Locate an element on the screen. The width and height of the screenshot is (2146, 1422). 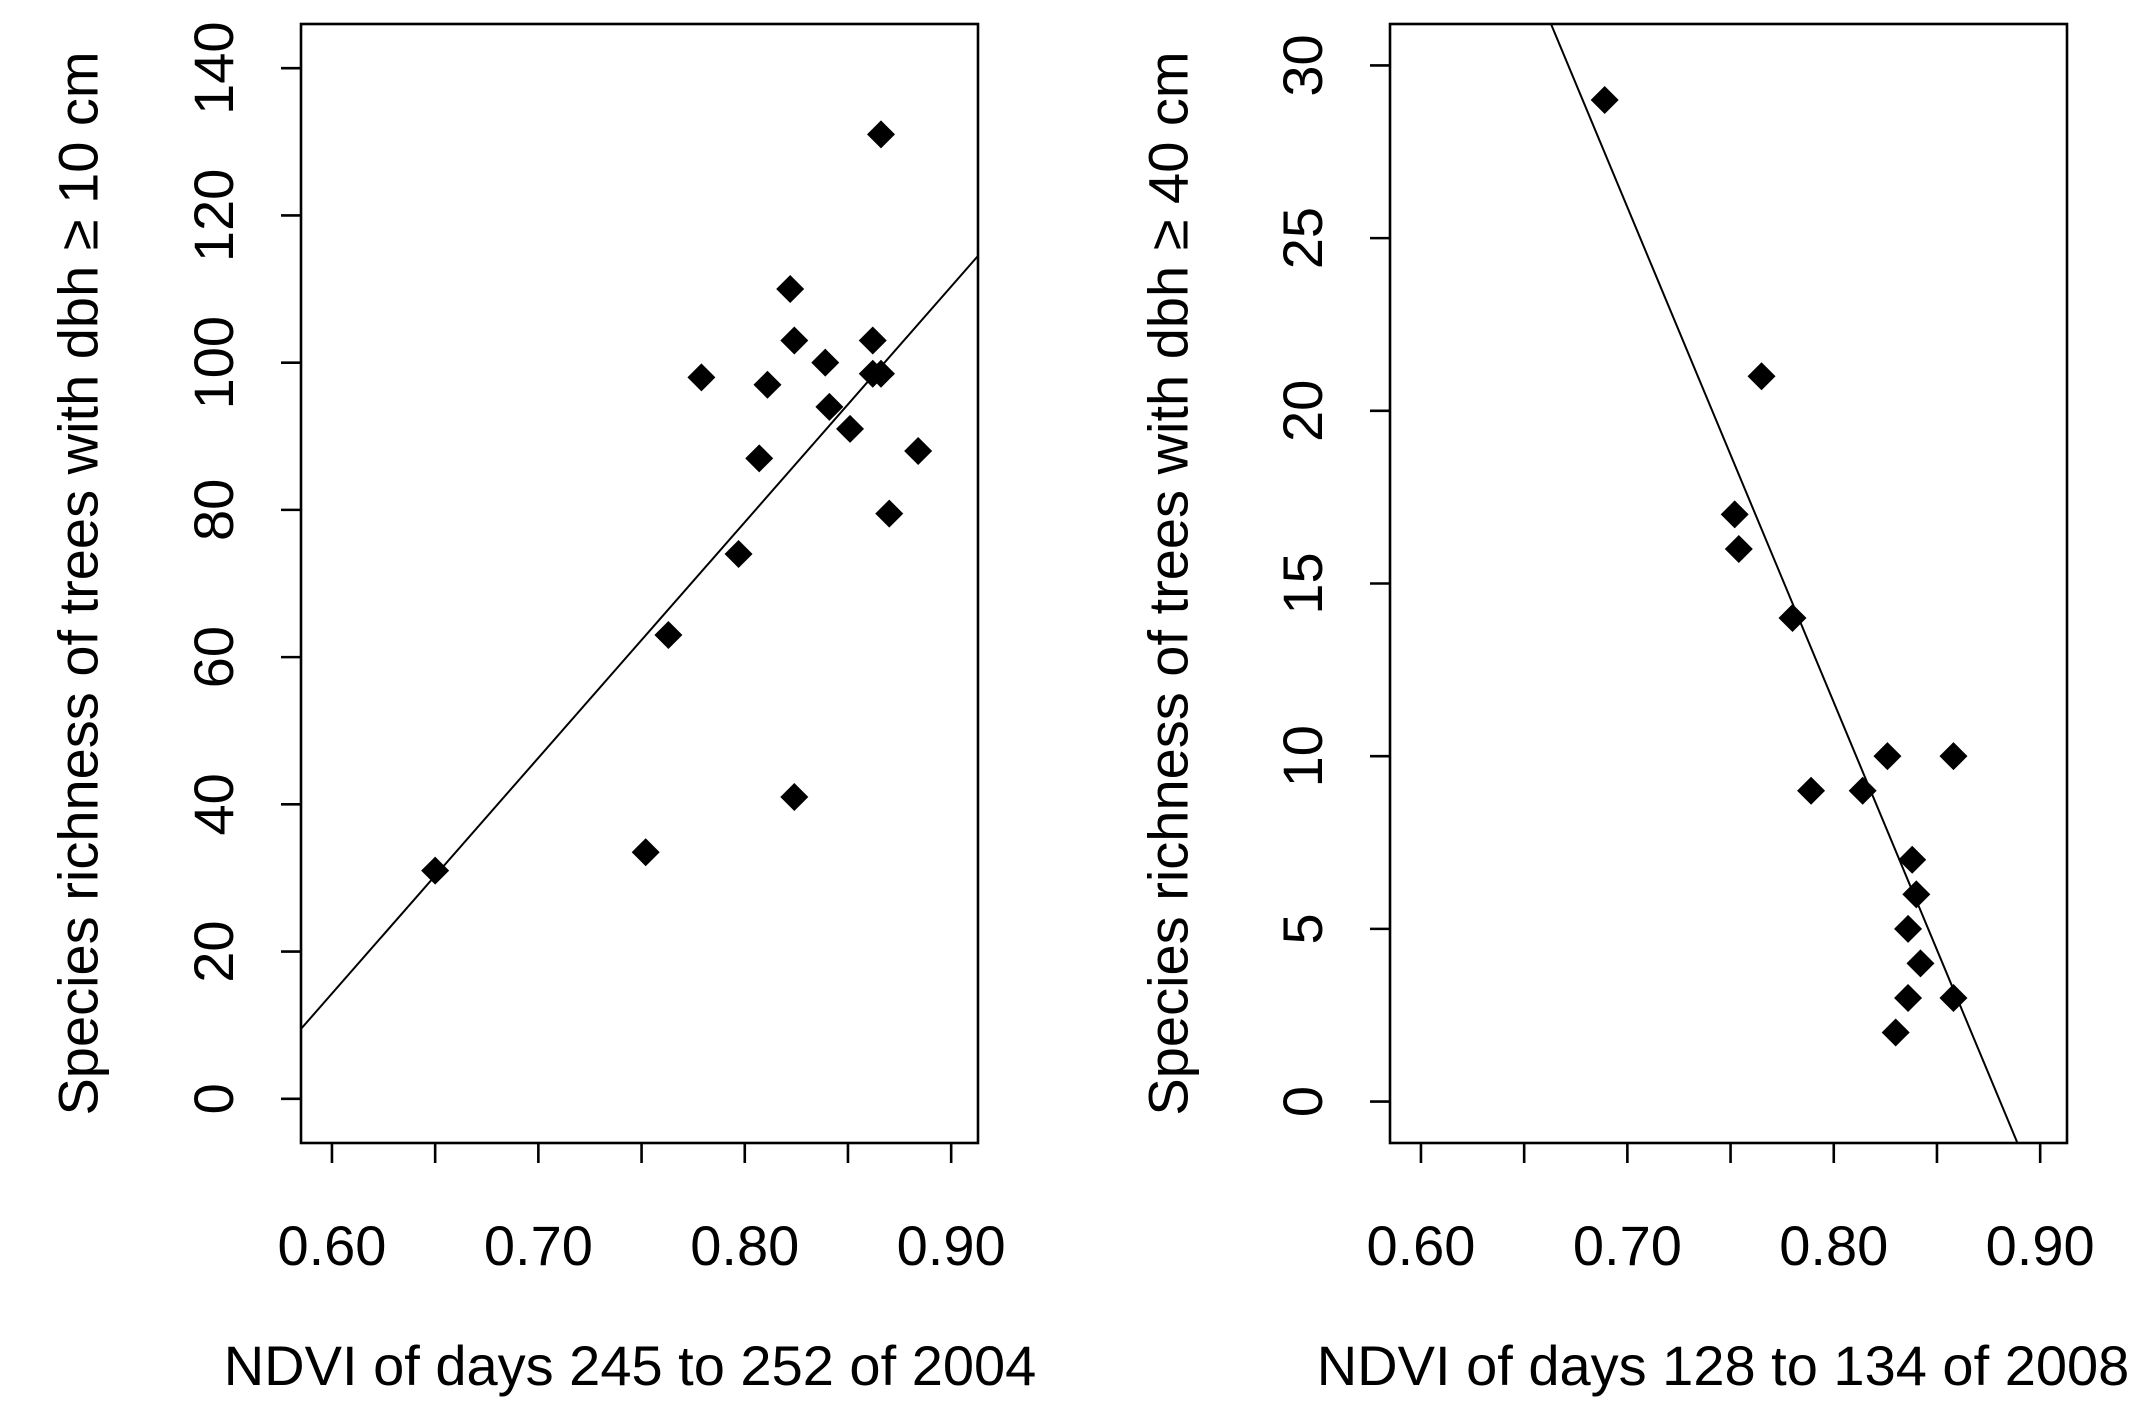
chart-1-x-tick-label: 0.70 is located at coordinates (1627, 1245).